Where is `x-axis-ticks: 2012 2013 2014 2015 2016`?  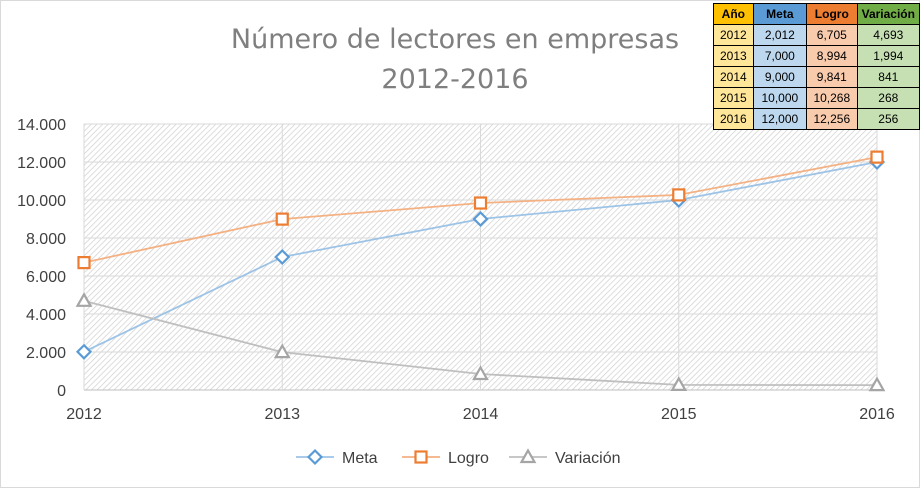 x-axis-ticks: 2012 2013 2014 2015 2016 is located at coordinates (480, 414).